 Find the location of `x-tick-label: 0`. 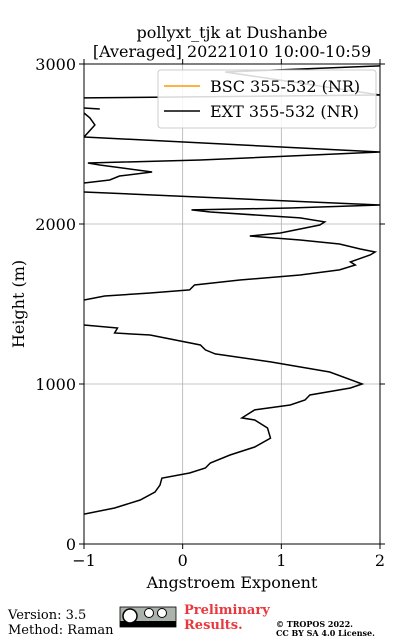

x-tick-label: 0 is located at coordinates (183, 560).